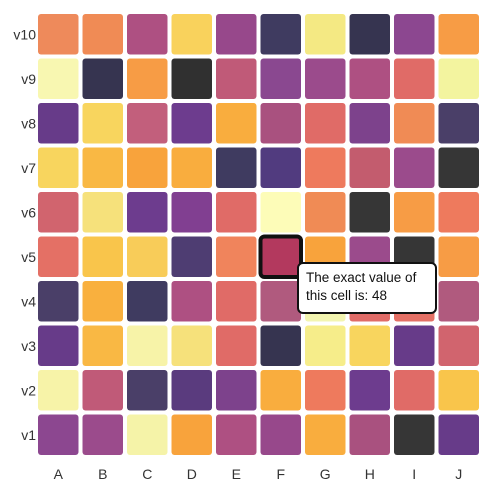 The height and width of the screenshot is (494, 500). What do you see at coordinates (192, 435) in the screenshot?
I see `heatmap-cell-D-v1` at bounding box center [192, 435].